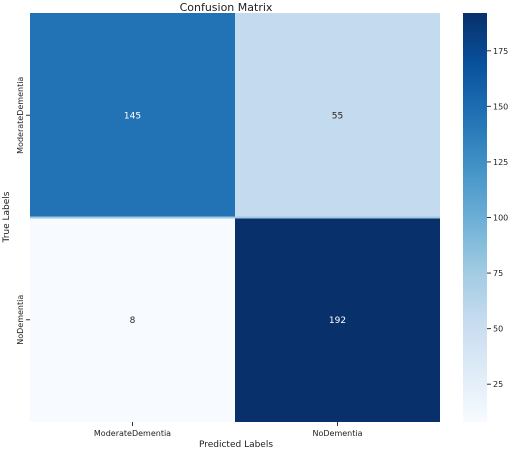 This screenshot has width=512, height=450. What do you see at coordinates (20, 320) in the screenshot?
I see `y-tick-label: NoDementia` at bounding box center [20, 320].